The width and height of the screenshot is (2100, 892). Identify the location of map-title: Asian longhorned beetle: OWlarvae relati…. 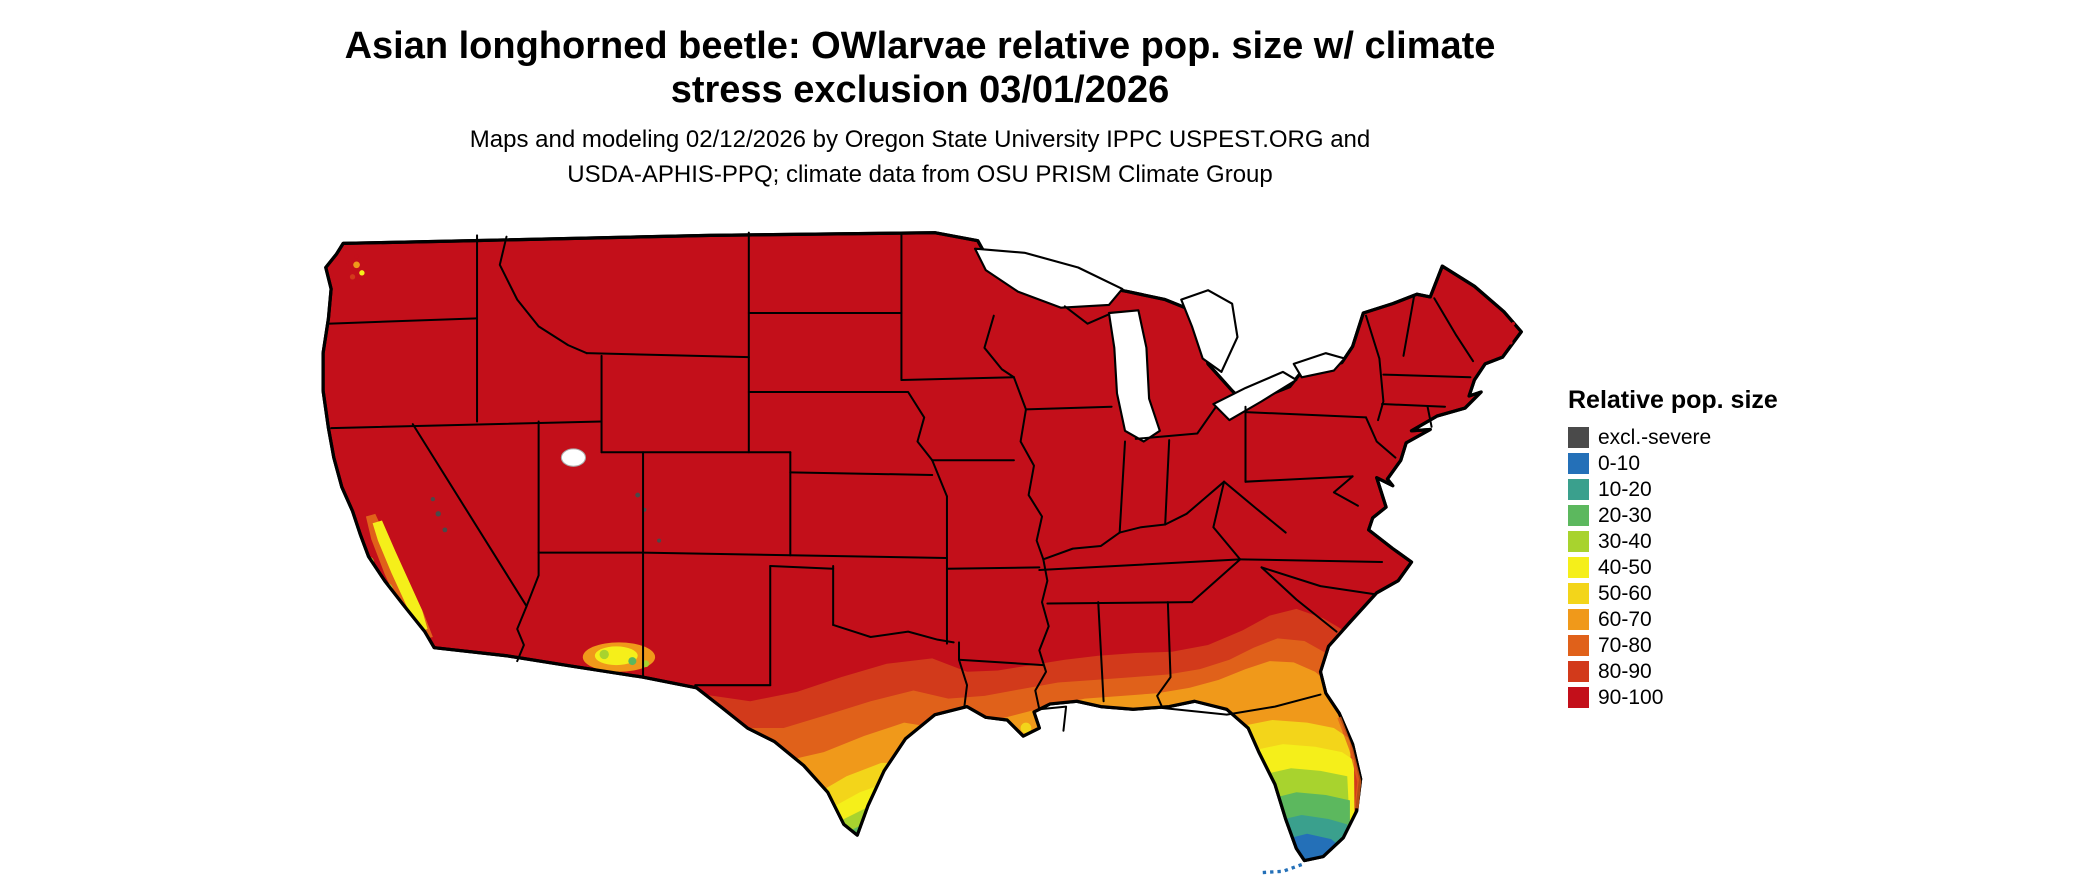
(920, 68).